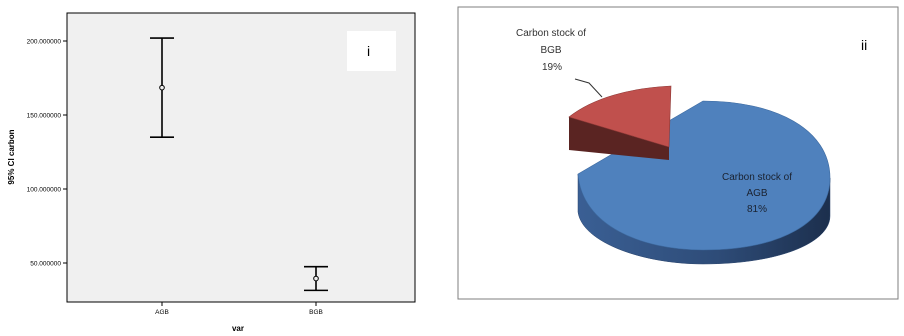 The height and width of the screenshot is (336, 904). Describe the element at coordinates (550, 50) in the screenshot. I see `bgb-label-line2: BGB` at that location.